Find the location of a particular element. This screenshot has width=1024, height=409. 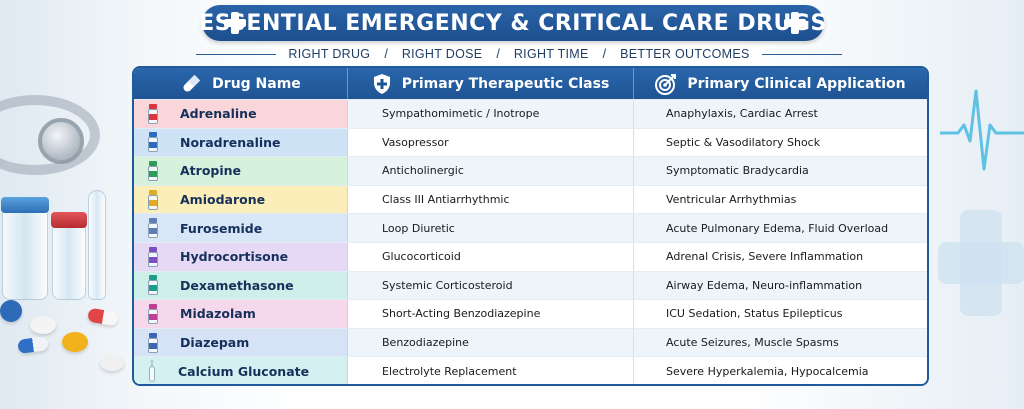

column-header-class: Primary Therapeutic Class is located at coordinates (491, 83).